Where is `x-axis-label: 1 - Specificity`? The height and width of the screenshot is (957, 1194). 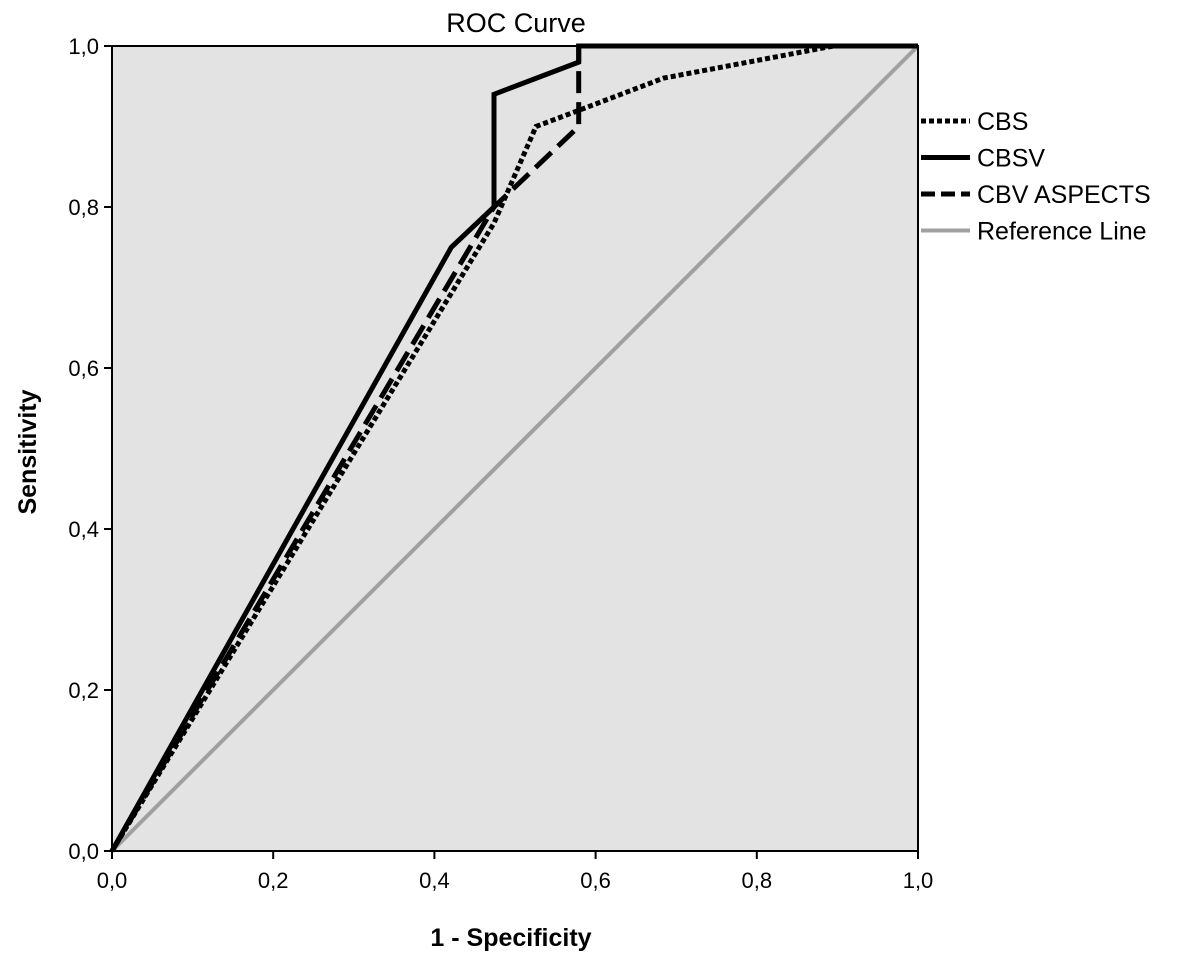
x-axis-label: 1 - Specificity is located at coordinates (510, 938).